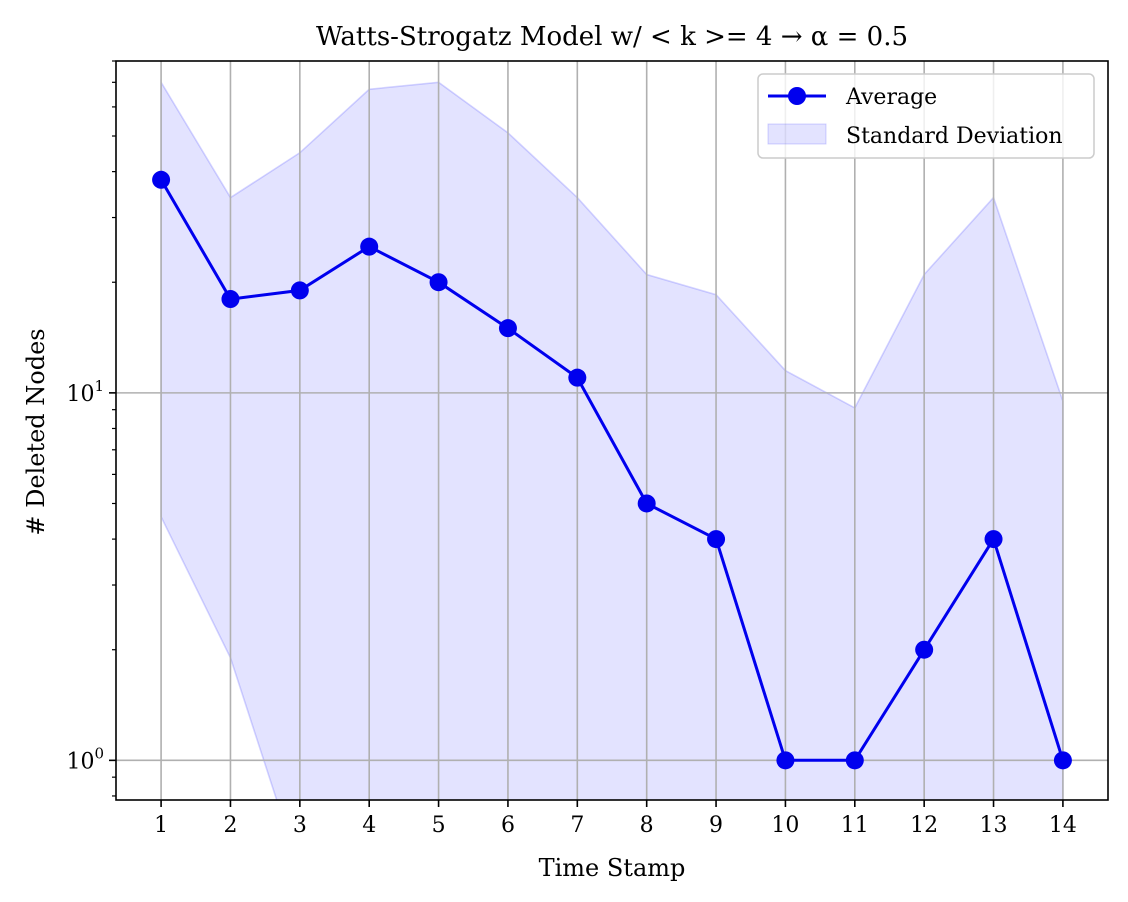  I want to click on x-tick-label: 4, so click(369, 825).